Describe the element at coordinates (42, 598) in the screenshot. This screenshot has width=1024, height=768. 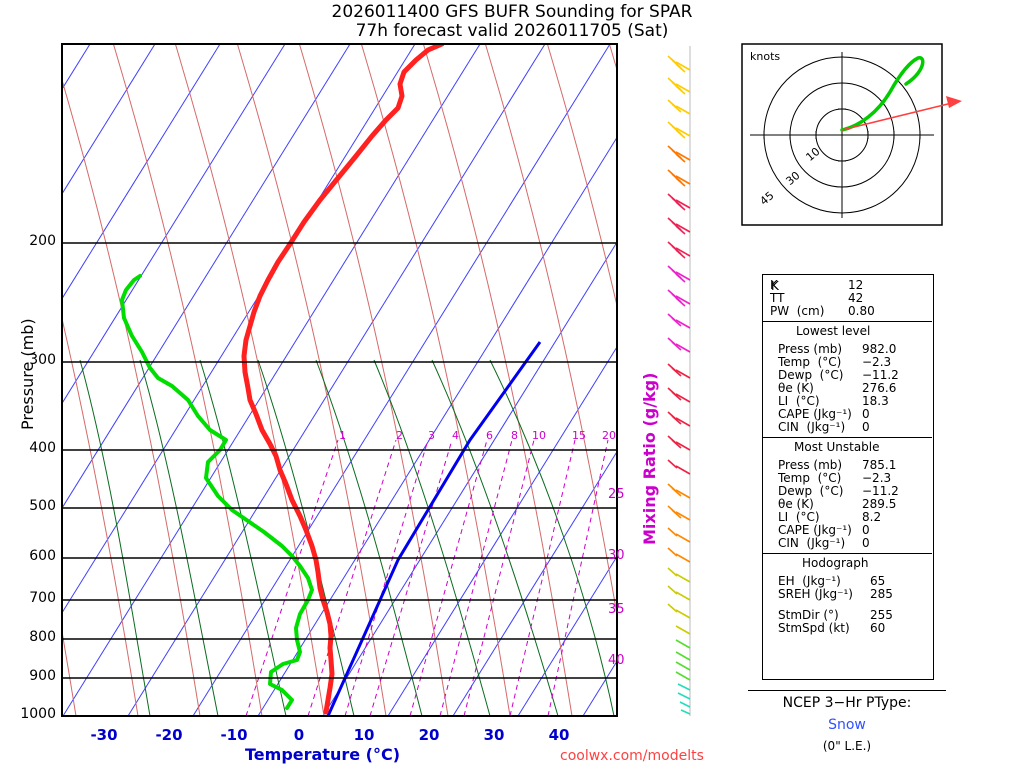
I see `ytick-700: 700` at that location.